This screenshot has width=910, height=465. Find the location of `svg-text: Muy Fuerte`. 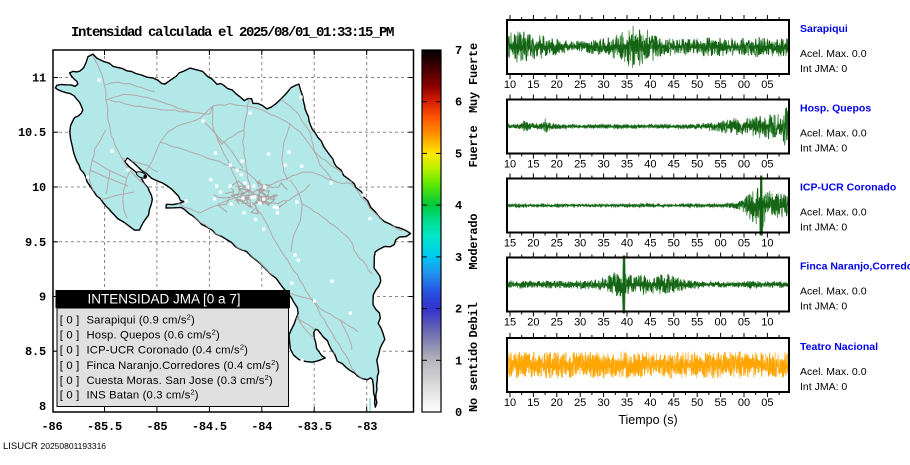

svg-text: Muy Fuerte is located at coordinates (474, 78).